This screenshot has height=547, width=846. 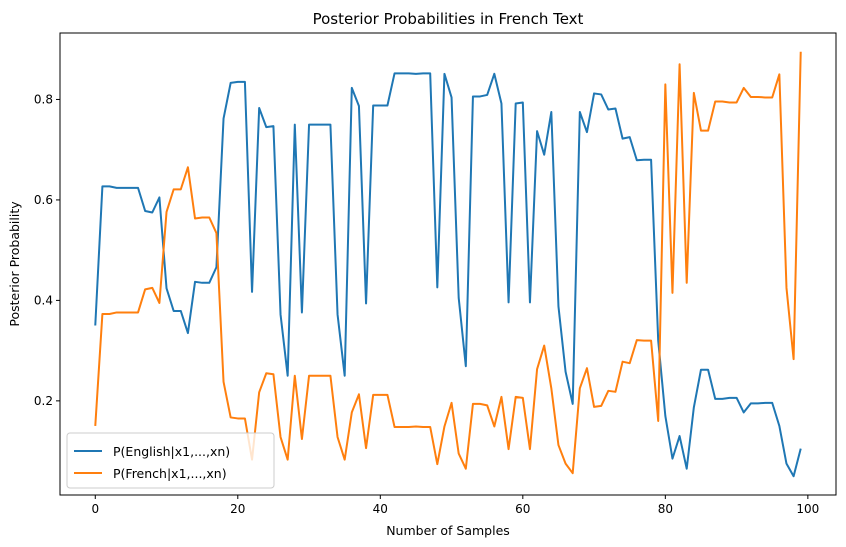 What do you see at coordinates (448, 19) in the screenshot?
I see `chart-title: Posterior Probabilities in French Text` at bounding box center [448, 19].